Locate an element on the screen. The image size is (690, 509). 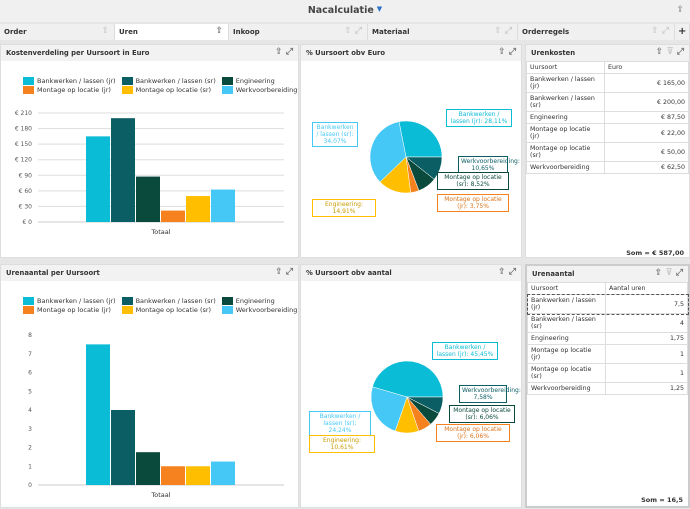
legend-label: Montage op locatie (jr) is located at coordinates (74, 310).